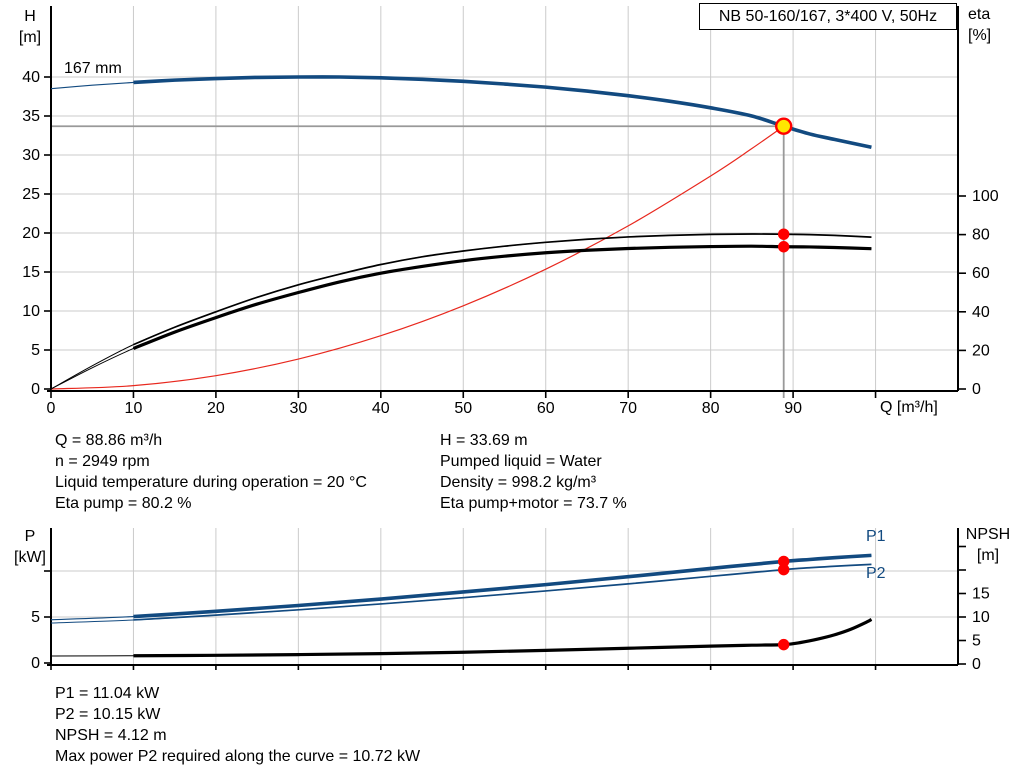 This screenshot has width=1024, height=781. What do you see at coordinates (30, 37) in the screenshot?
I see `qh-left-axis-unit: [m]` at bounding box center [30, 37].